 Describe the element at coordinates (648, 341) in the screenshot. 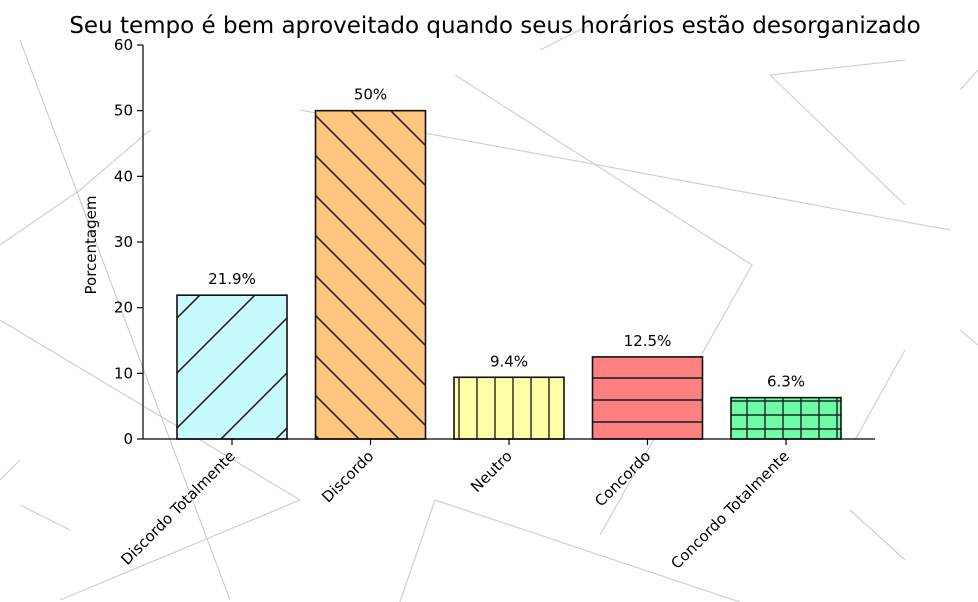

I see `data-label: 12.5%` at that location.